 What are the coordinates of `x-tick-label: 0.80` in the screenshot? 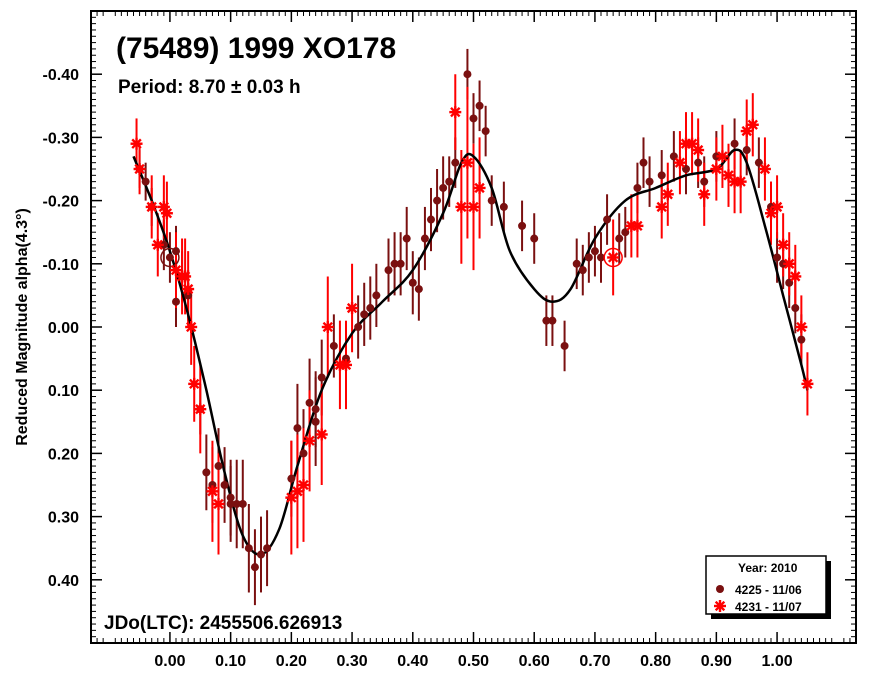 It's located at (655, 661).